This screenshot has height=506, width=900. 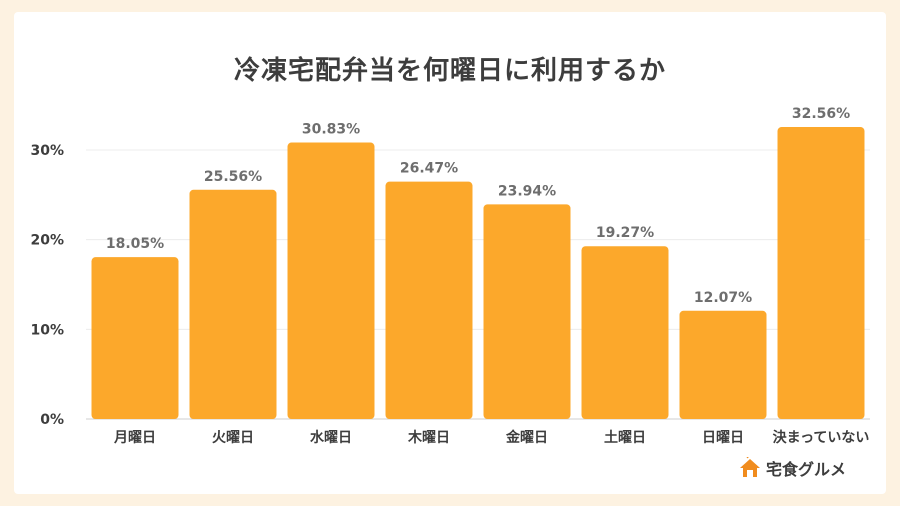 What do you see at coordinates (47, 330) in the screenshot?
I see `y-tick-label: 10%` at bounding box center [47, 330].